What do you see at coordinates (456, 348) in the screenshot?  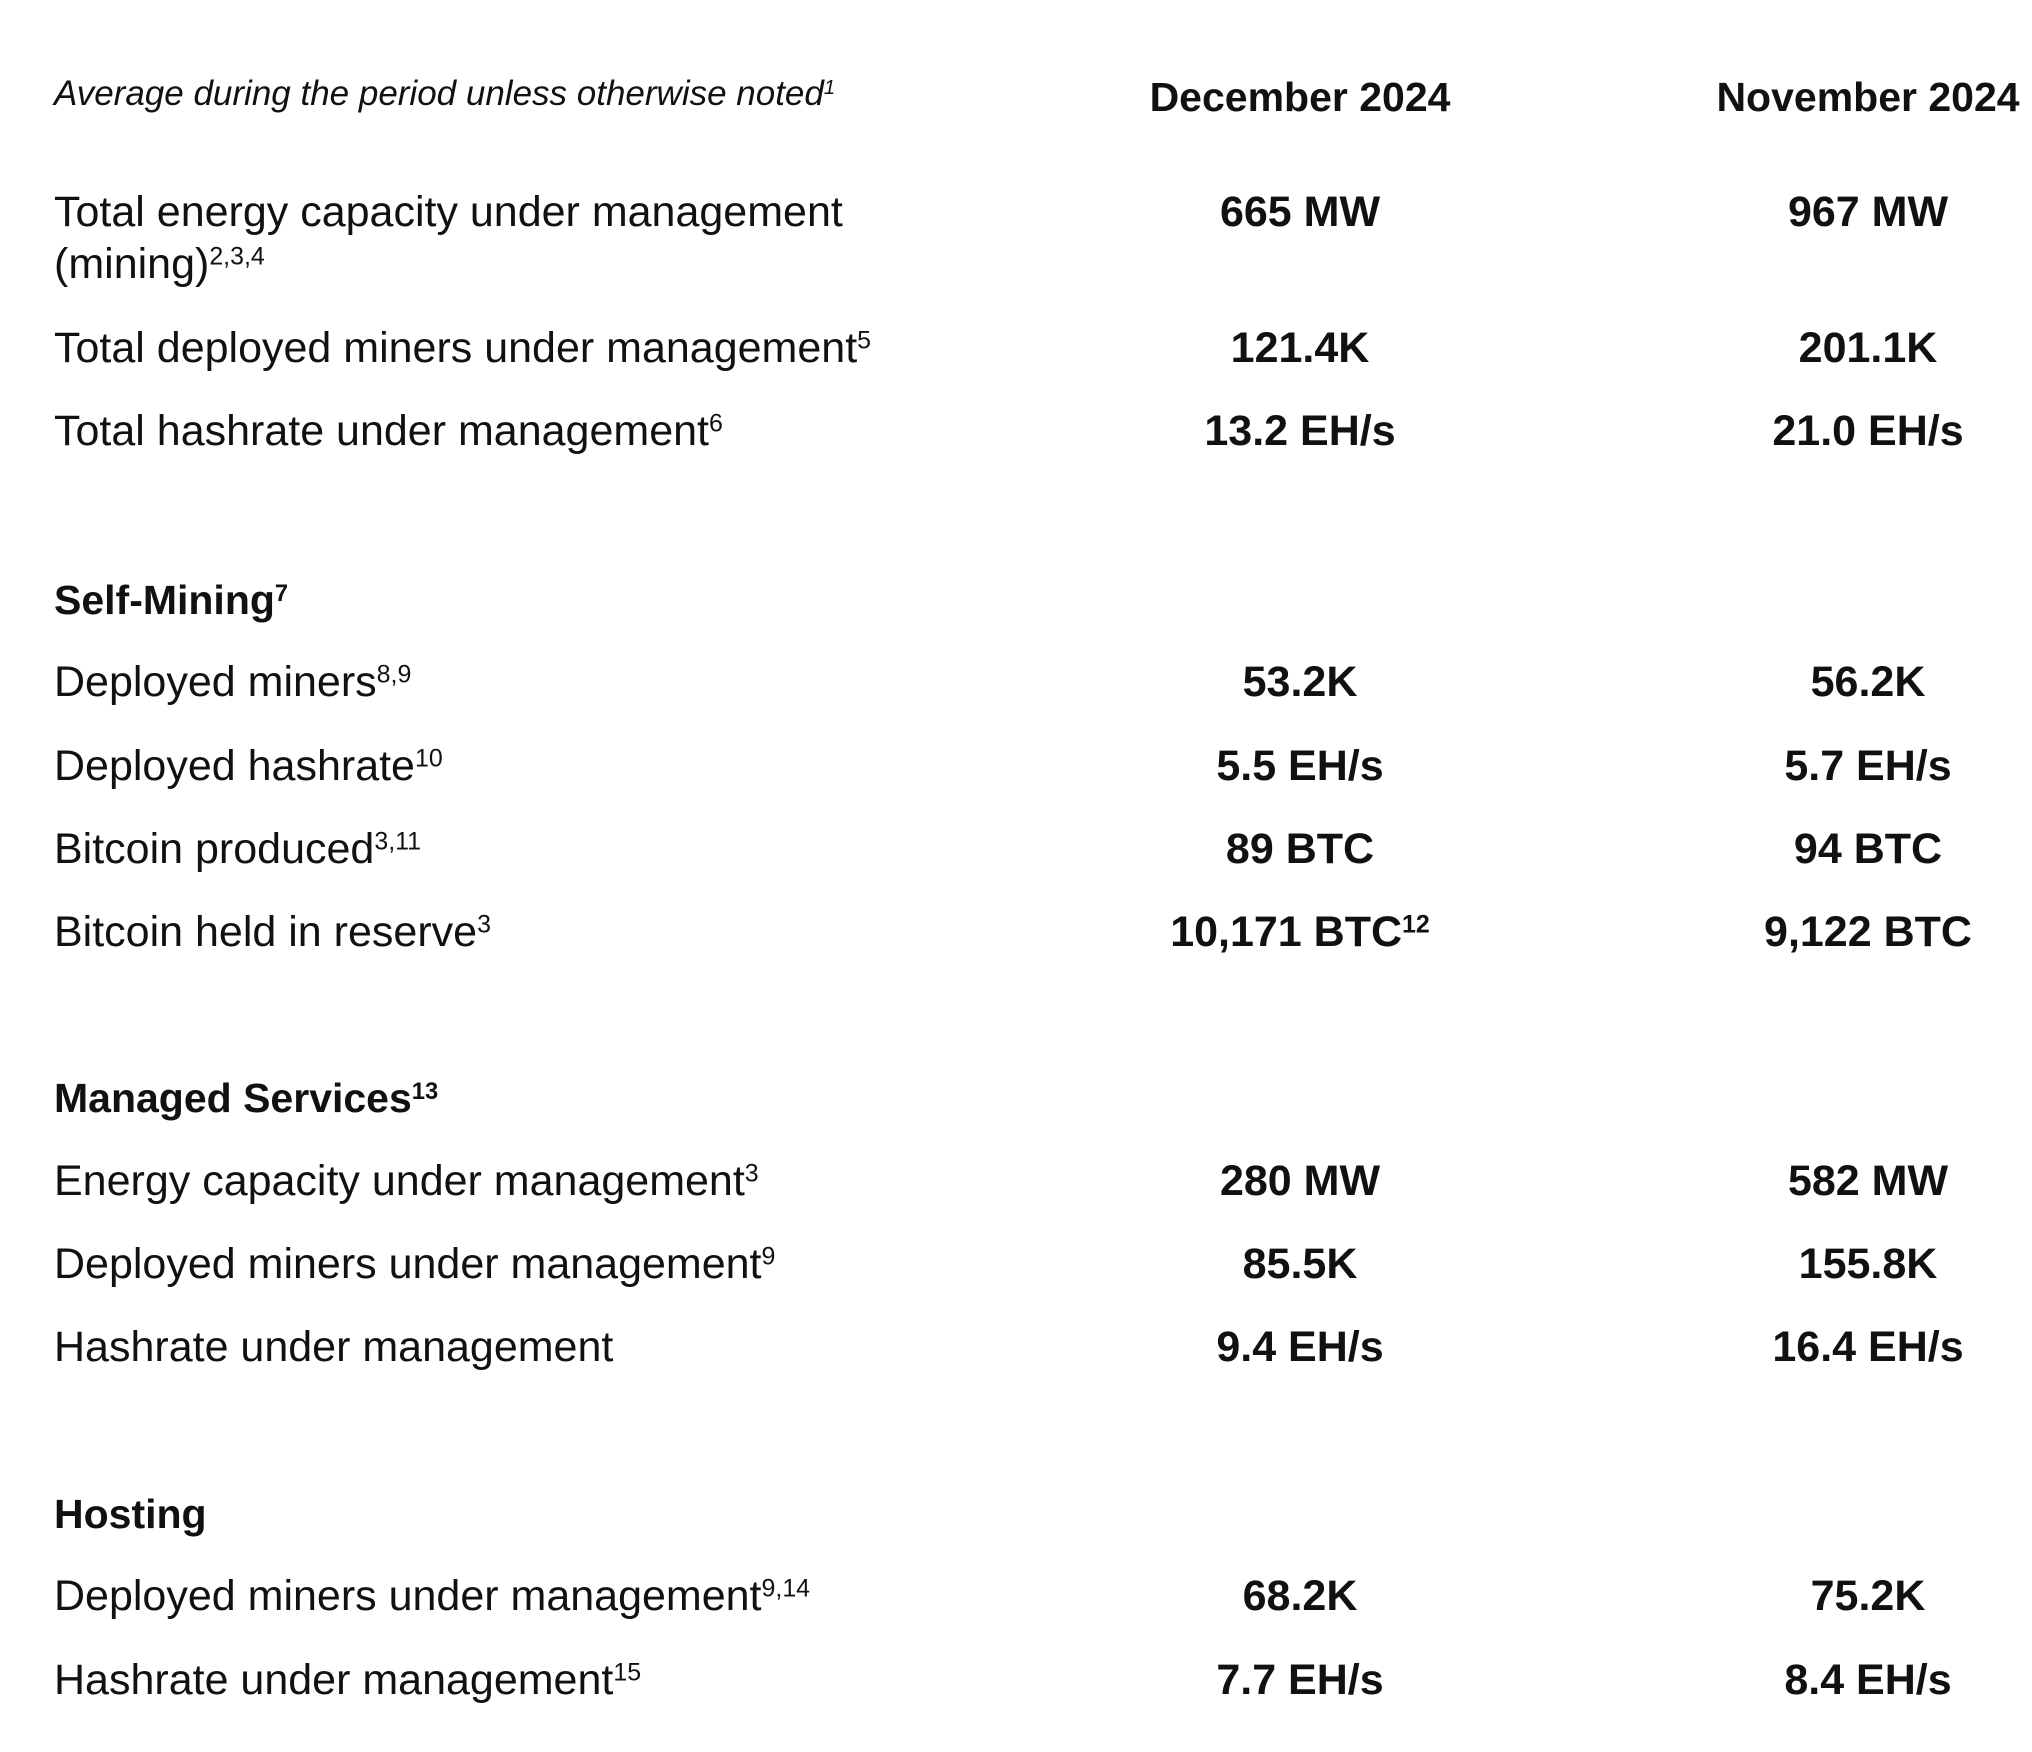 I see `row-label-text: Total deployed miners under management` at bounding box center [456, 348].